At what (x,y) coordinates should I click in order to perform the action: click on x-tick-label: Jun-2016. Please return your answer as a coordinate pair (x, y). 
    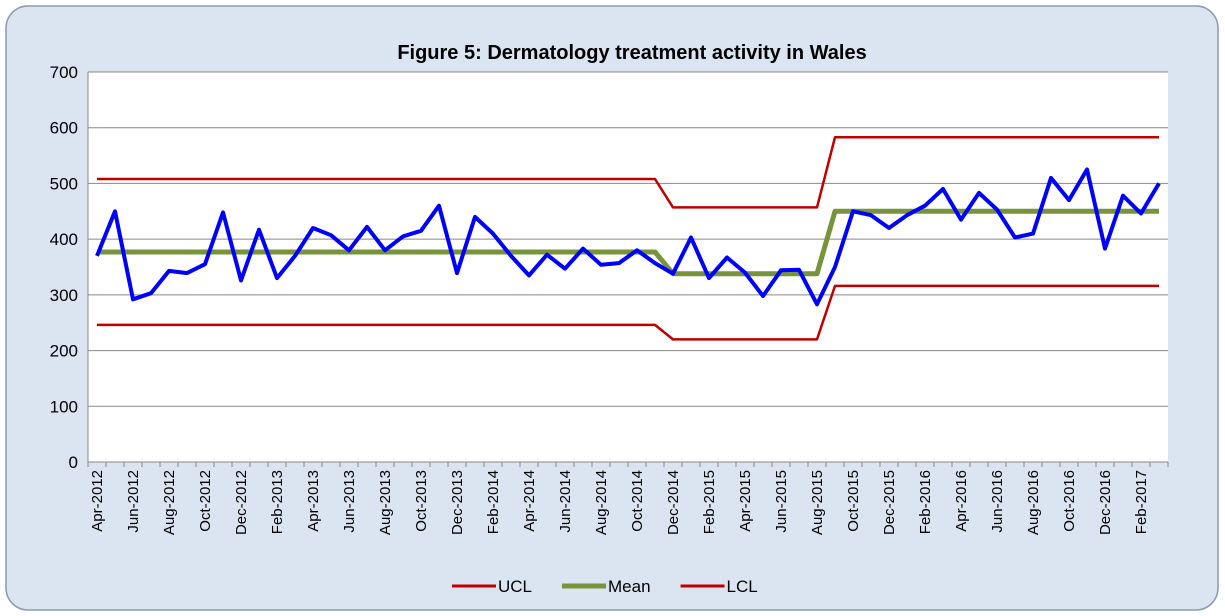
    Looking at the image, I should click on (997, 501).